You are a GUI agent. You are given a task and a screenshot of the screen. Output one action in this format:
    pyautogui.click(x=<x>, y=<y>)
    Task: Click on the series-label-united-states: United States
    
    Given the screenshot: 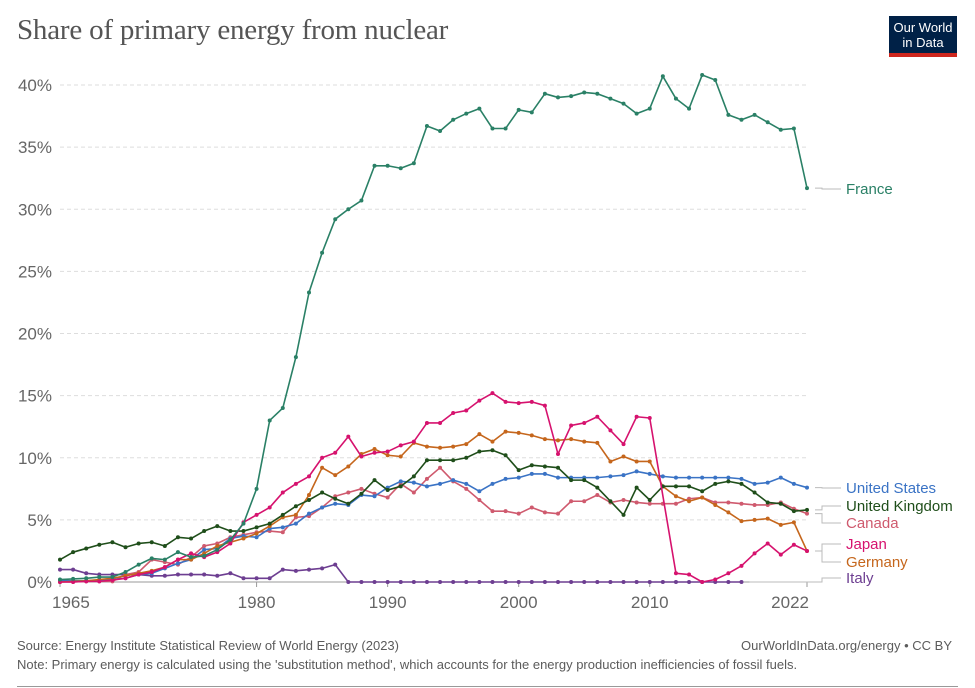 What is the action you would take?
    pyautogui.click(x=891, y=488)
    